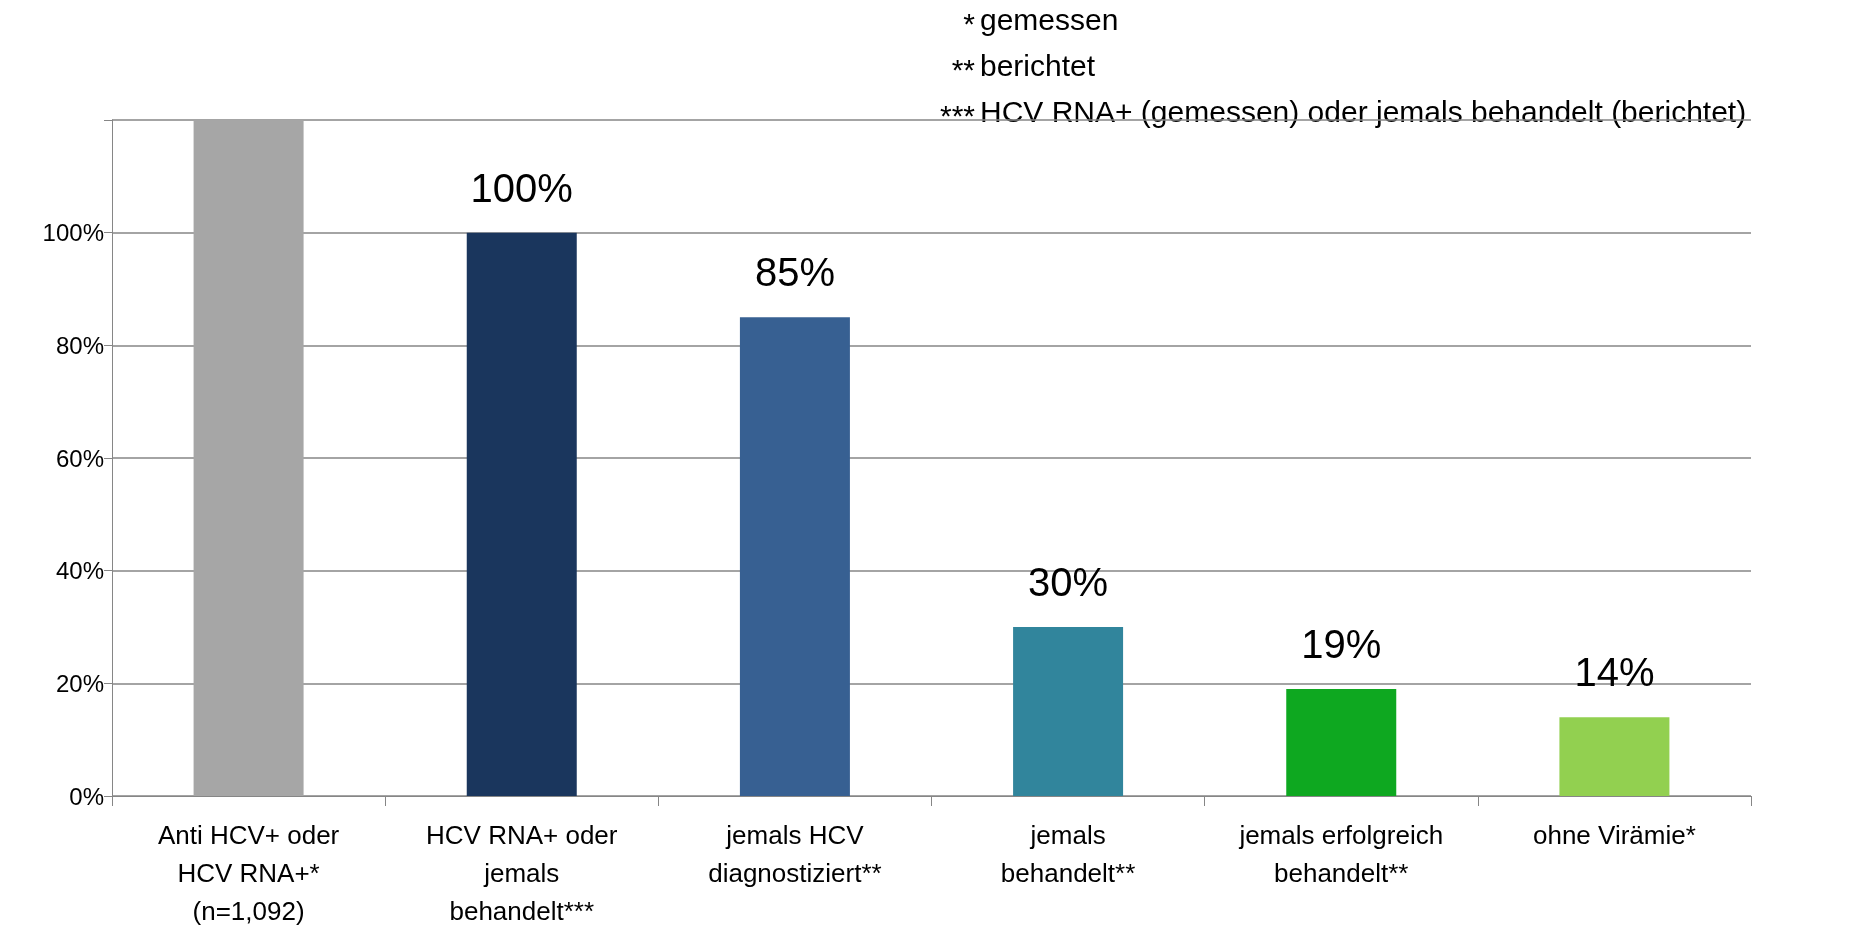  I want to click on annotation: *** HCV RNA+ (gemessen) oder jemals behandelt (berichtet), so click(1343, 113).